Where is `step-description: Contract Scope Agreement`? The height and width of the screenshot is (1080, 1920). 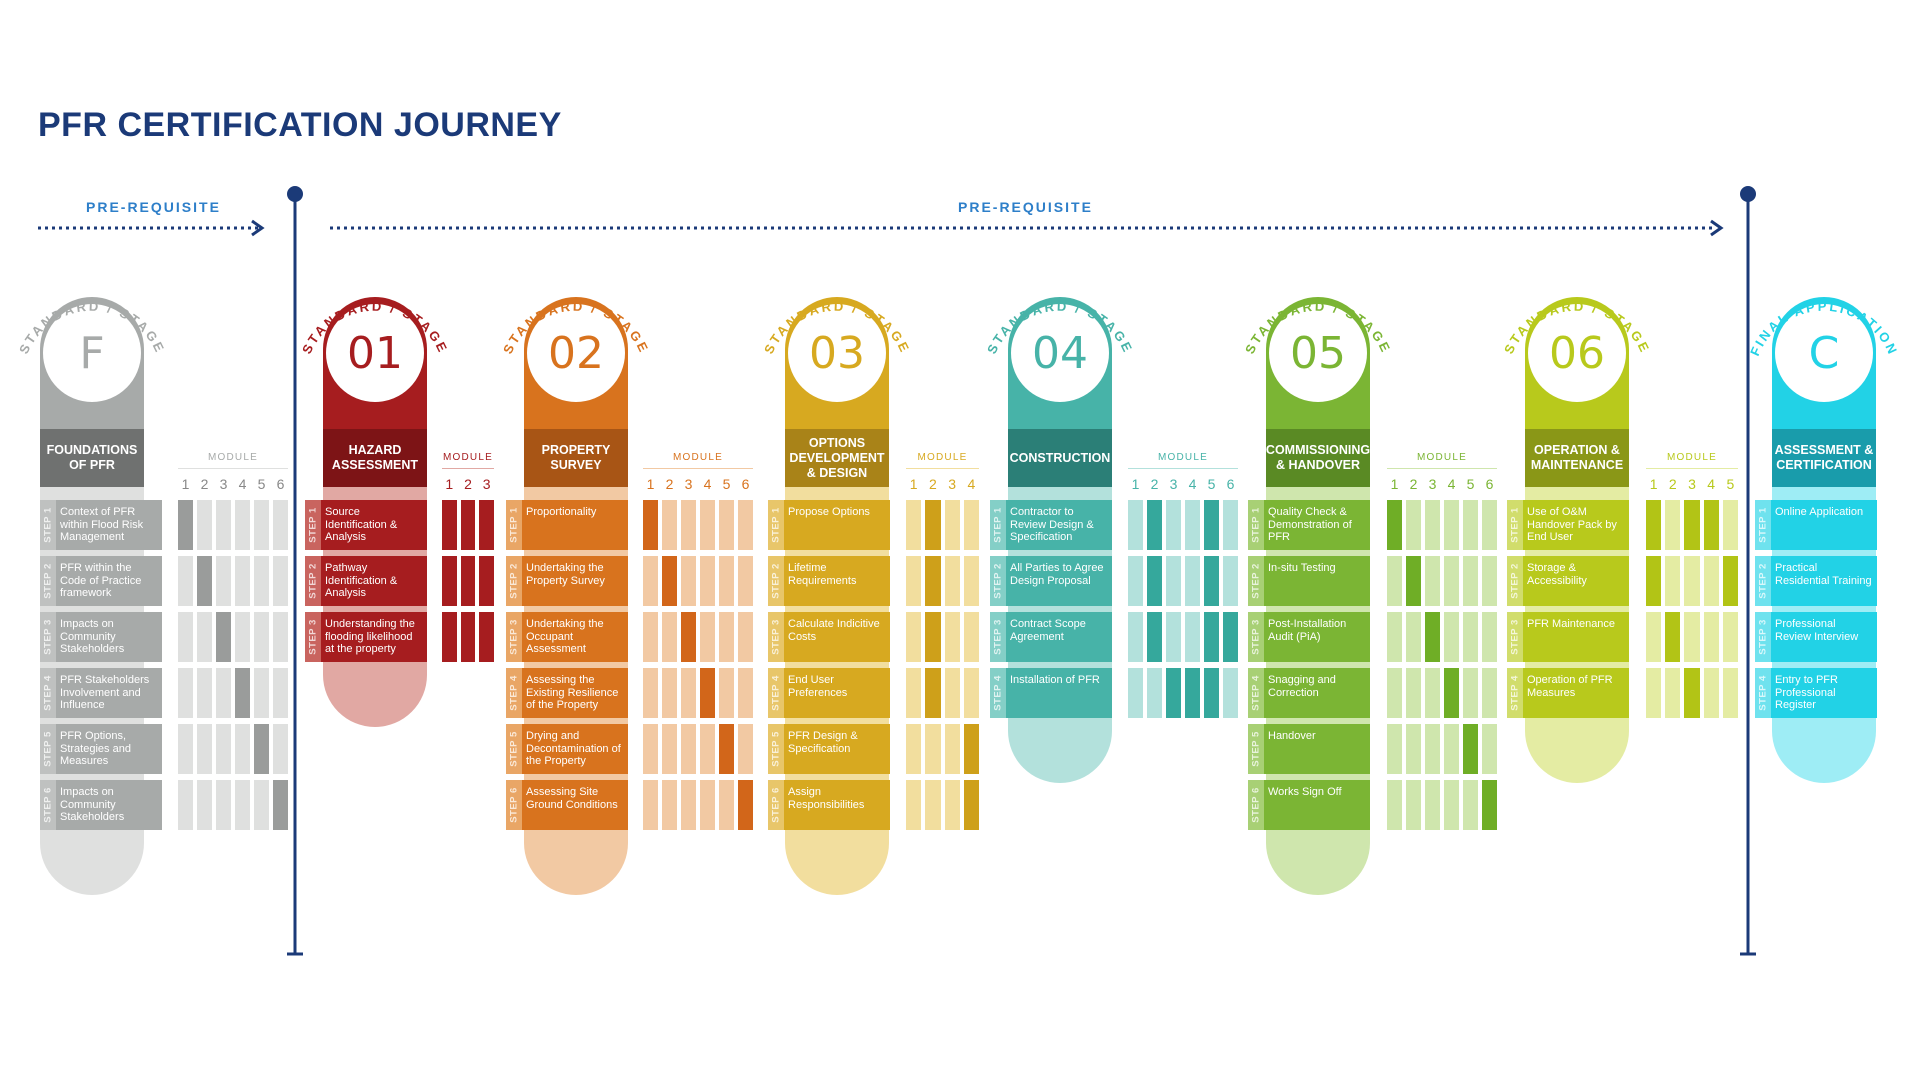 step-description: Contract Scope Agreement is located at coordinates (1048, 630).